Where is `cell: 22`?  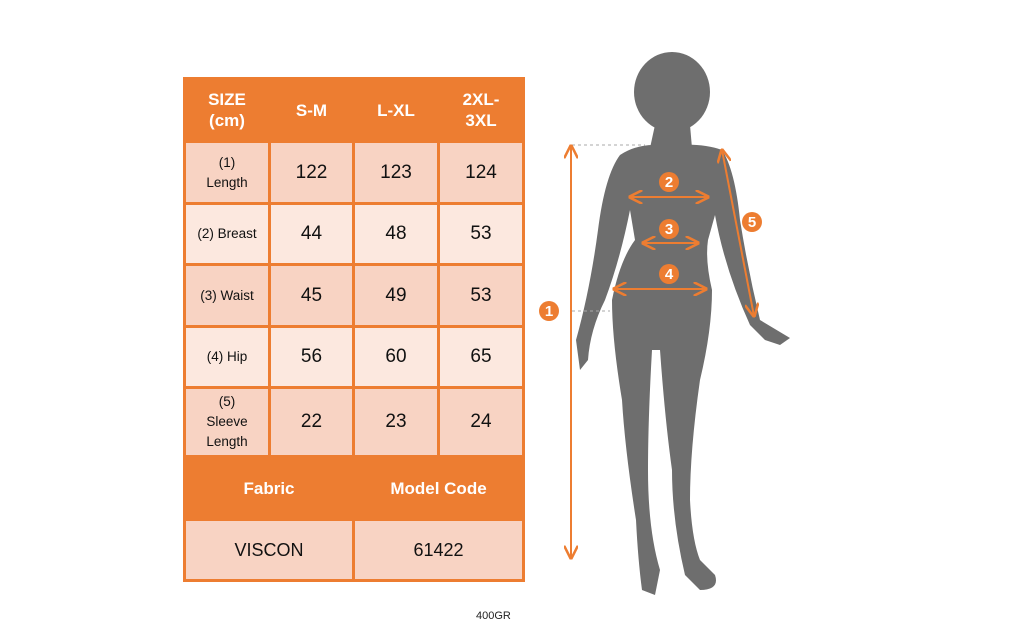 cell: 22 is located at coordinates (311, 422).